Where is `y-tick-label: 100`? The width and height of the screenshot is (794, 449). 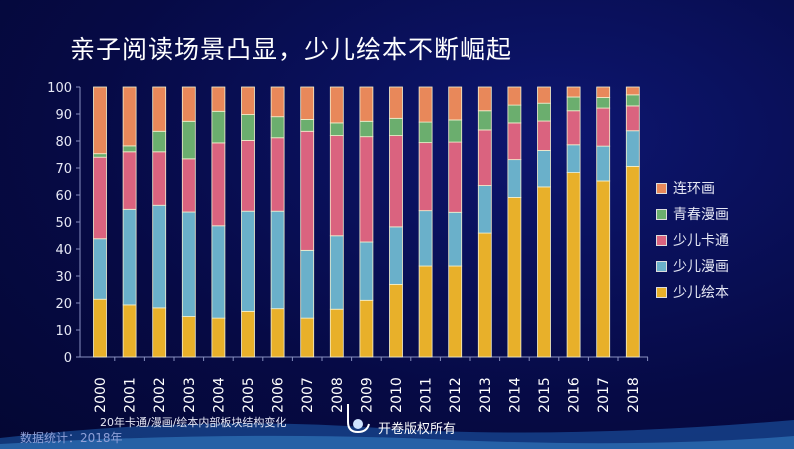
y-tick-label: 100 is located at coordinates (59, 88).